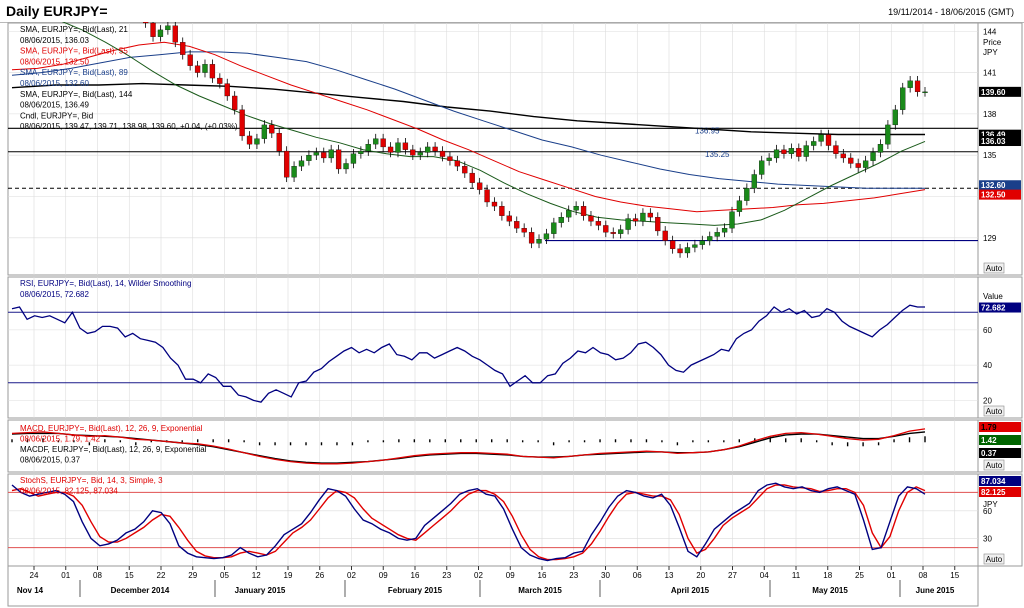 The height and width of the screenshot is (608, 1024). Describe the element at coordinates (319, 575) in the screenshot. I see `x-tick-label: 26` at that location.